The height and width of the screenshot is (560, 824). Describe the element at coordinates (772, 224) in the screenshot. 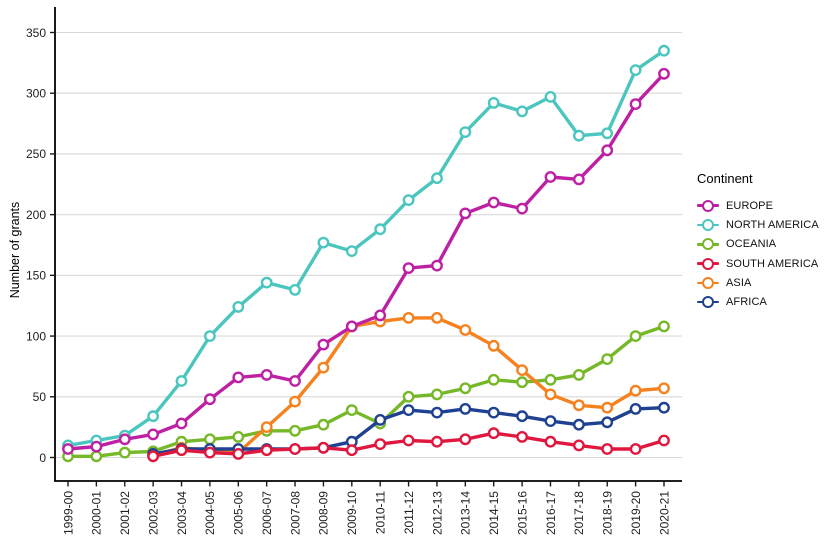

I see `legend-item-label: NORTH AMERICA` at that location.